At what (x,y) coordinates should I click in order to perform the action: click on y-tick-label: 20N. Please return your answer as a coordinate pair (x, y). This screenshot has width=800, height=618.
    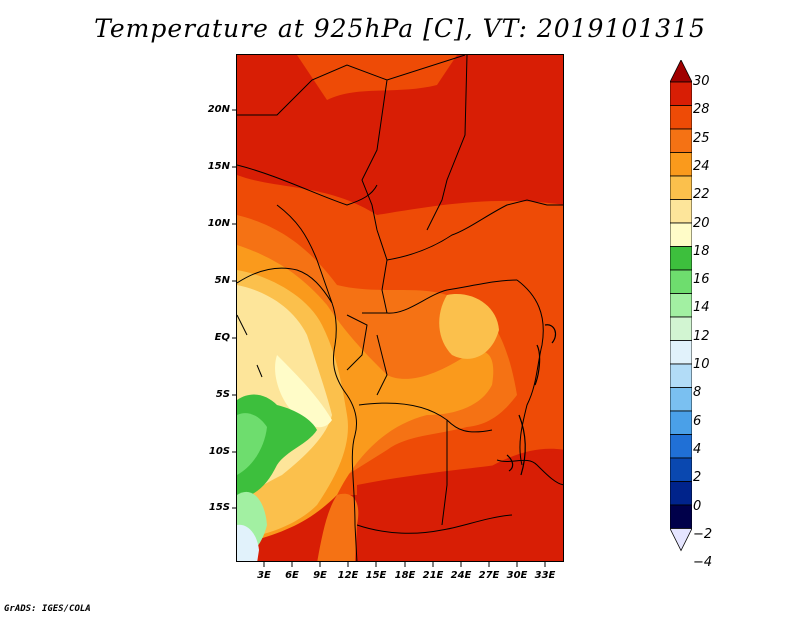
    Looking at the image, I should click on (218, 109).